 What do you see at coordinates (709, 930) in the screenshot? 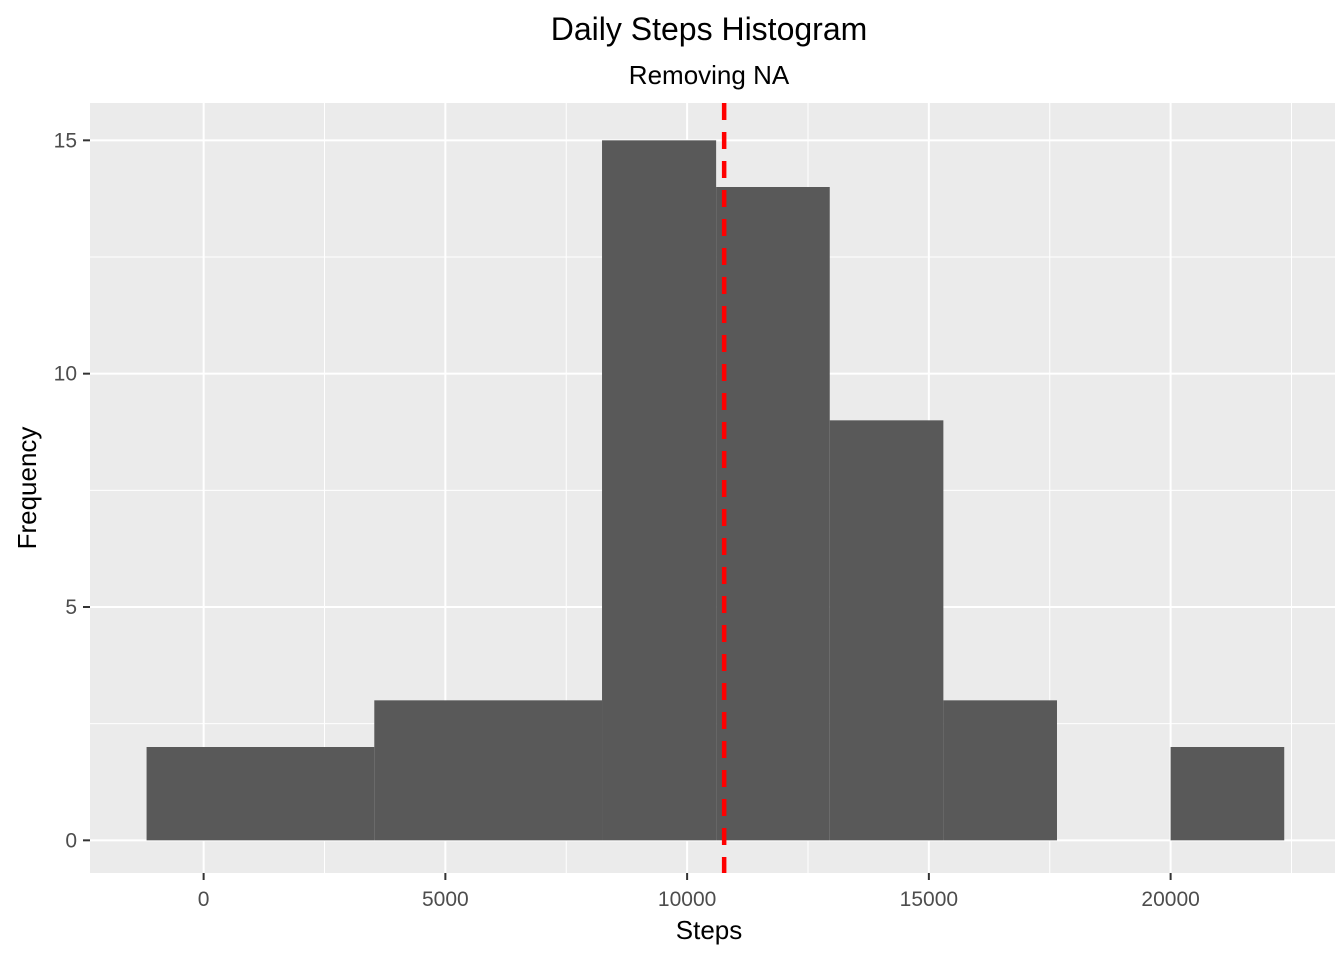
I see `x-axis-title: Steps` at bounding box center [709, 930].